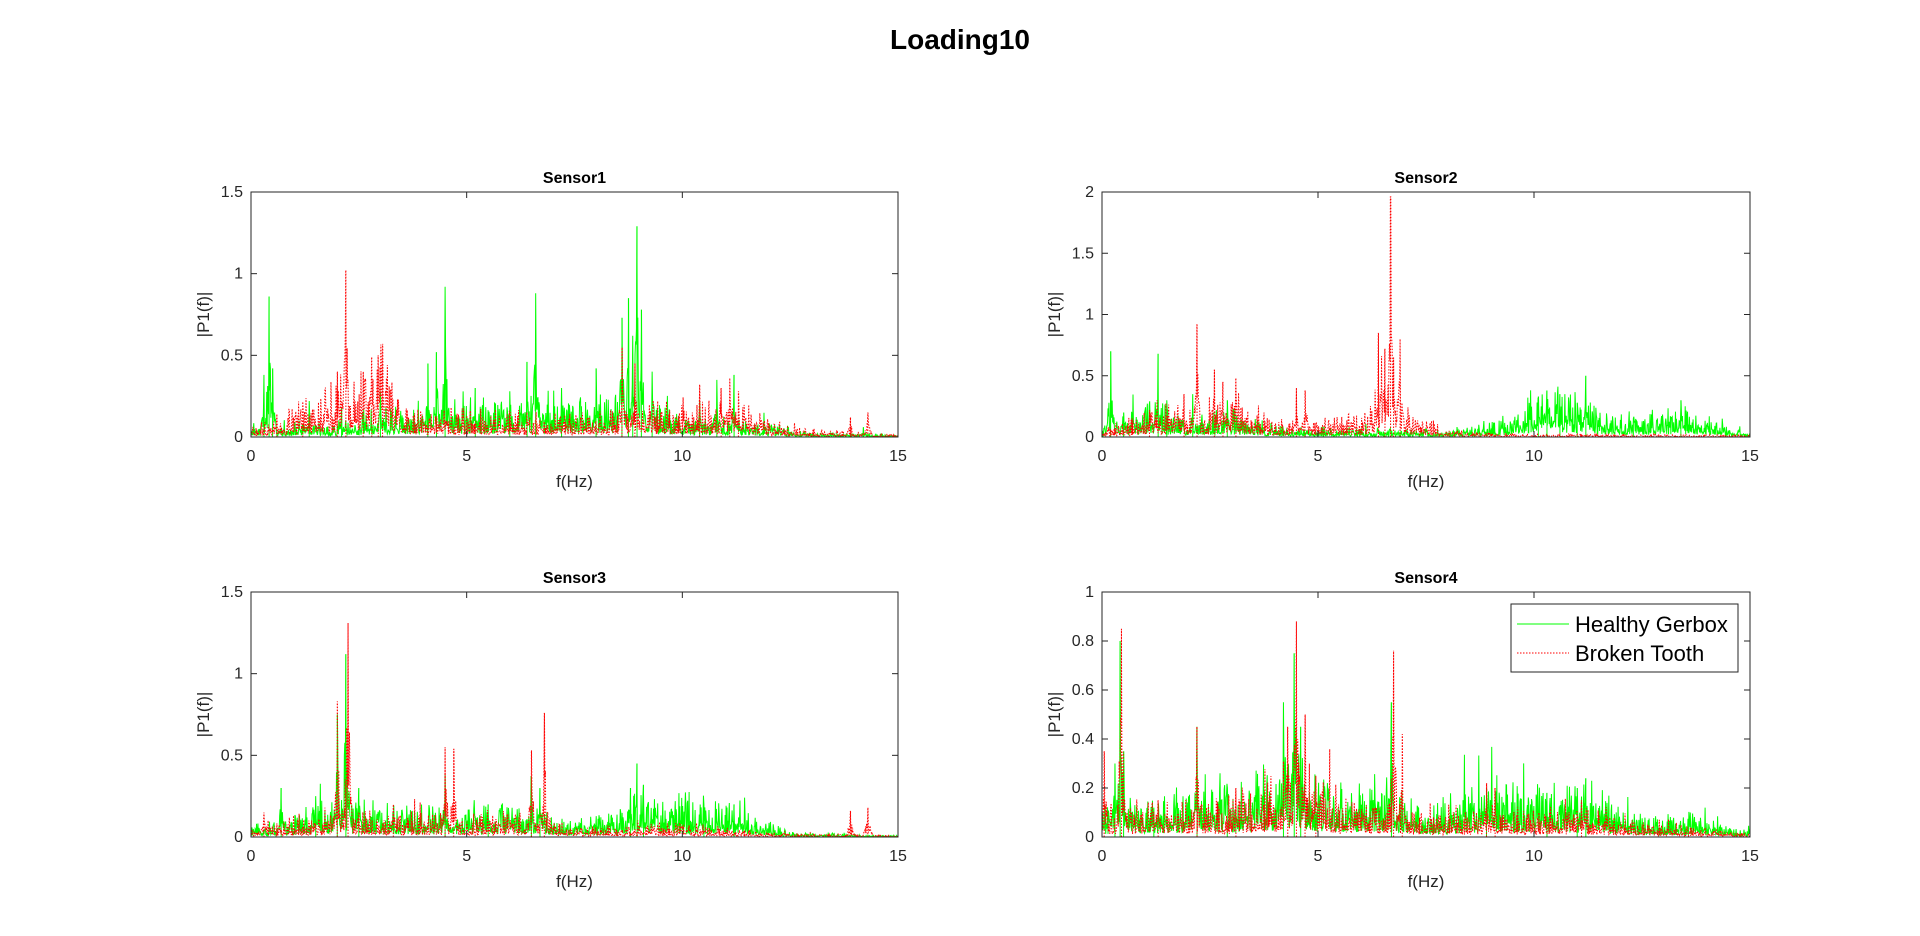 This screenshot has width=1920, height=936. I want to click on legend-box, so click(1624, 638).